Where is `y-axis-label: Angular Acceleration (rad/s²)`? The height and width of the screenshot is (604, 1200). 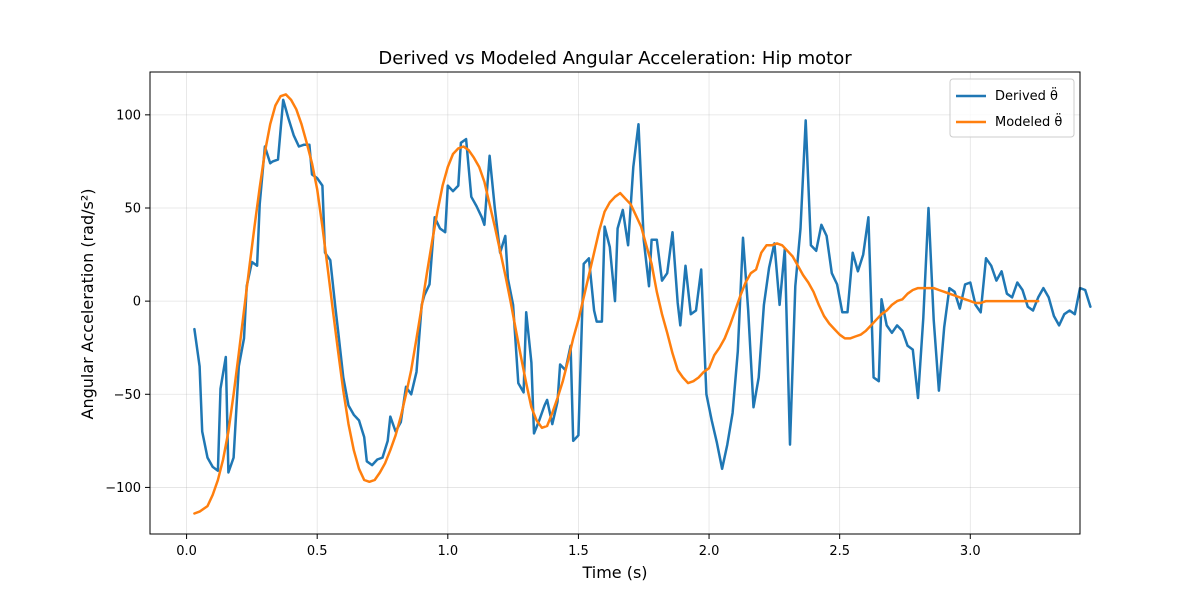 y-axis-label: Angular Acceleration (rad/s²) is located at coordinates (87, 304).